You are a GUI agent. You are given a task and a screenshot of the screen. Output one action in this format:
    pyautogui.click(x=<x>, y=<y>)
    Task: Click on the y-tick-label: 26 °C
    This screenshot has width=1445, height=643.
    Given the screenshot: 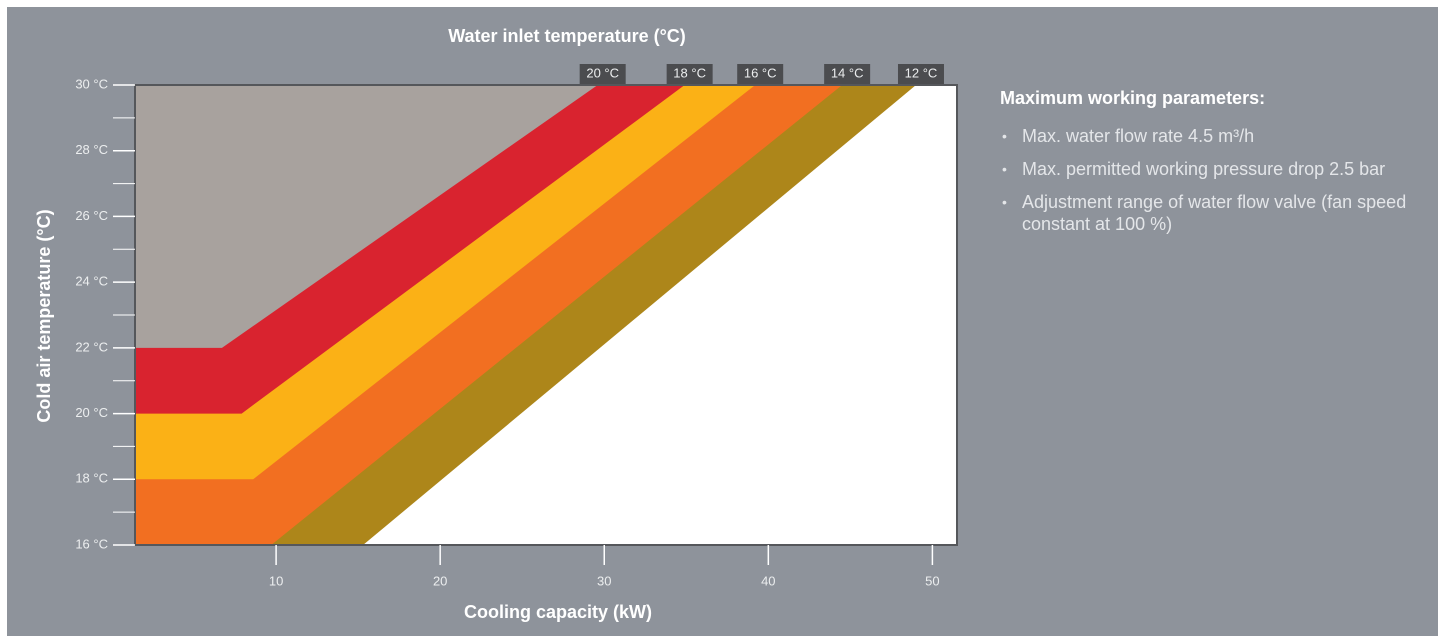 What is the action you would take?
    pyautogui.click(x=91, y=215)
    